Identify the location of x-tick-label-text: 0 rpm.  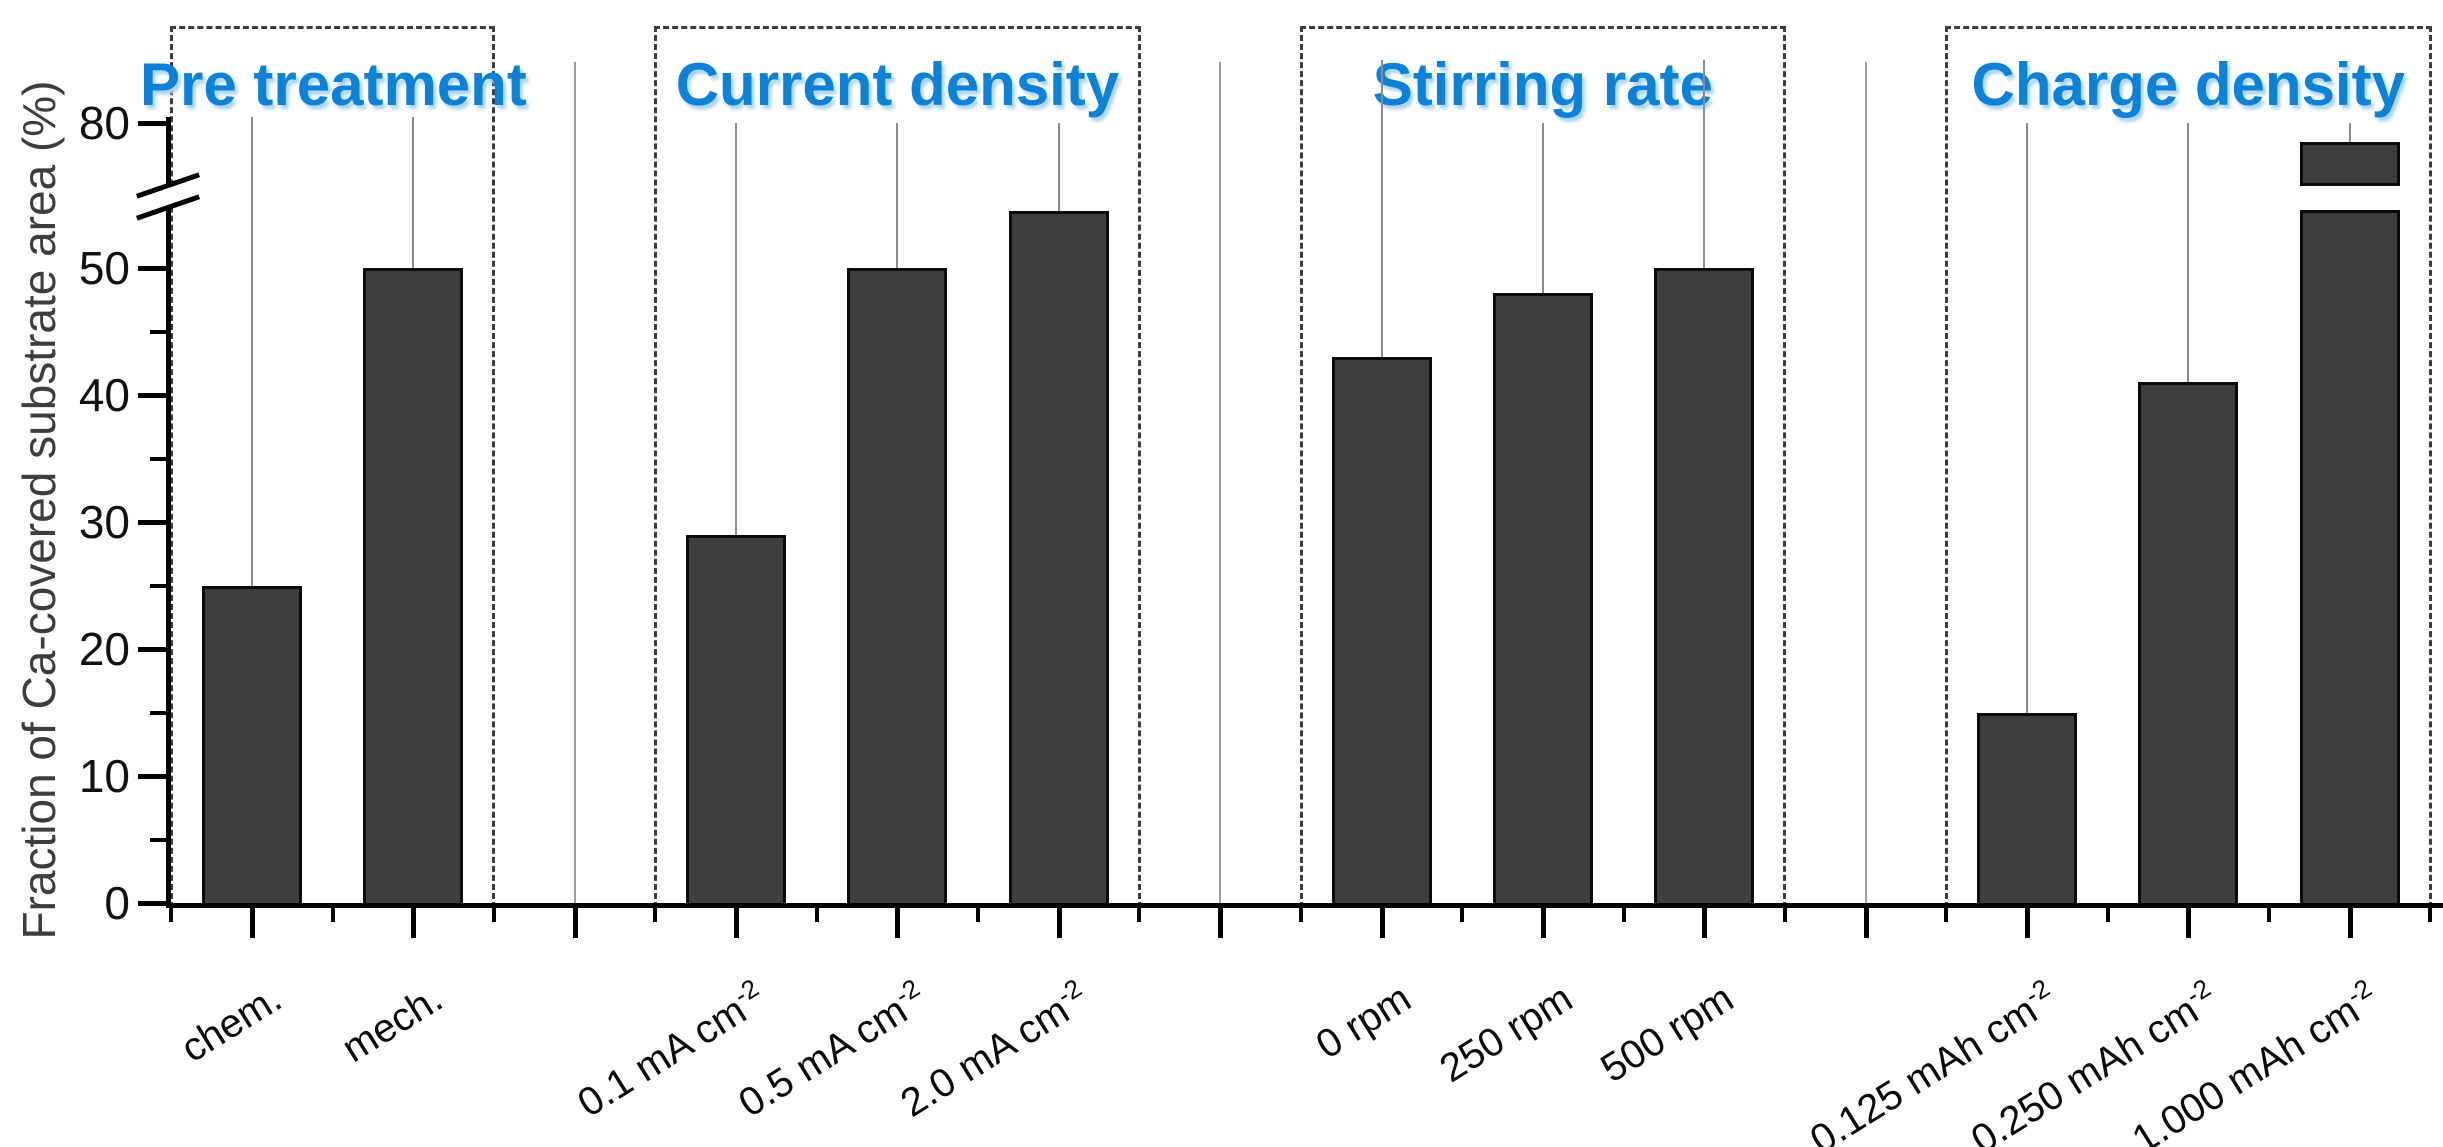
(1363, 1022).